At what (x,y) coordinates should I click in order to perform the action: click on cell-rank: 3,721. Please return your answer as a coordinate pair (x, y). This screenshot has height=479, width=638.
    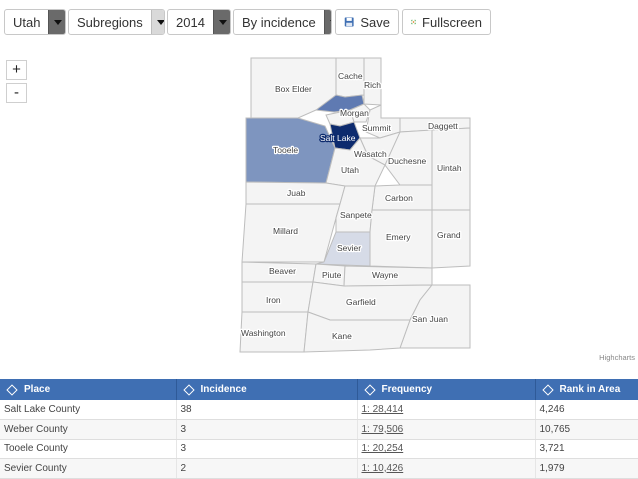
    Looking at the image, I should click on (586, 449).